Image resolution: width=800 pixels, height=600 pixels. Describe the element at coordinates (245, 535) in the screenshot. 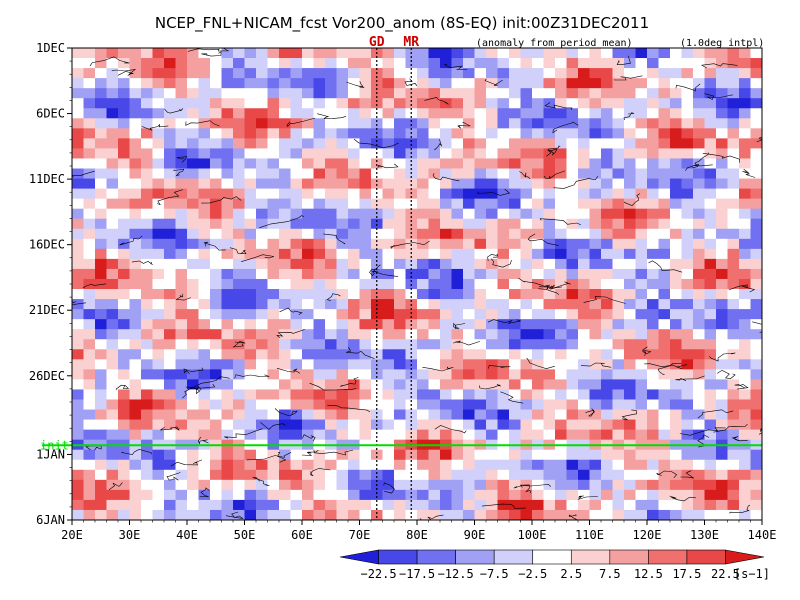

I see `x-tick-label: 50E` at that location.